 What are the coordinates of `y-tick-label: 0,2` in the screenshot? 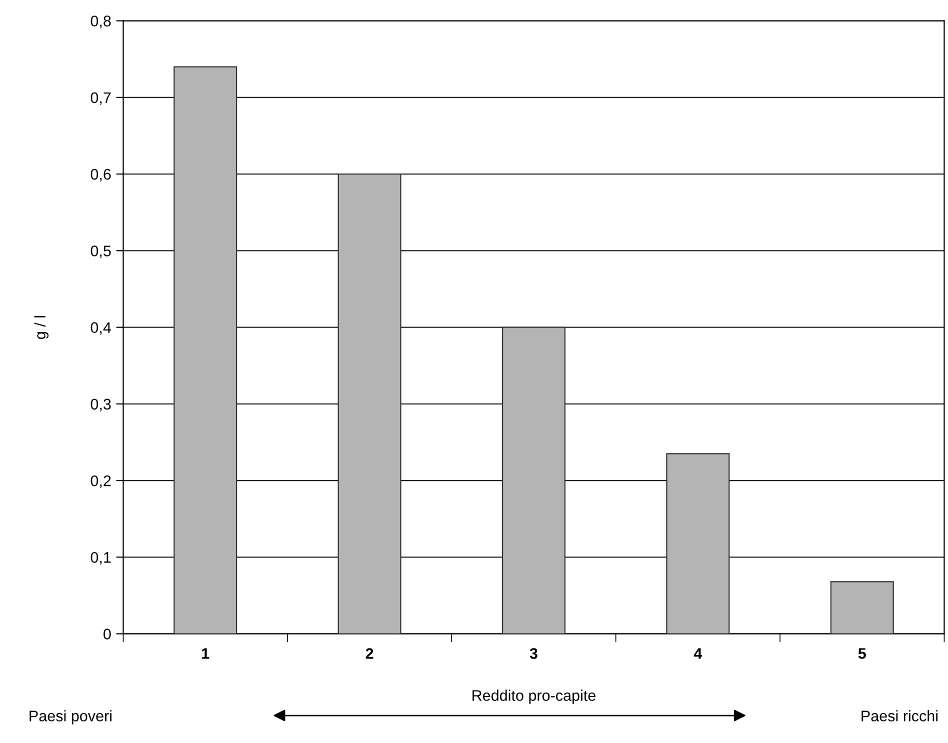 It's located at (100, 481).